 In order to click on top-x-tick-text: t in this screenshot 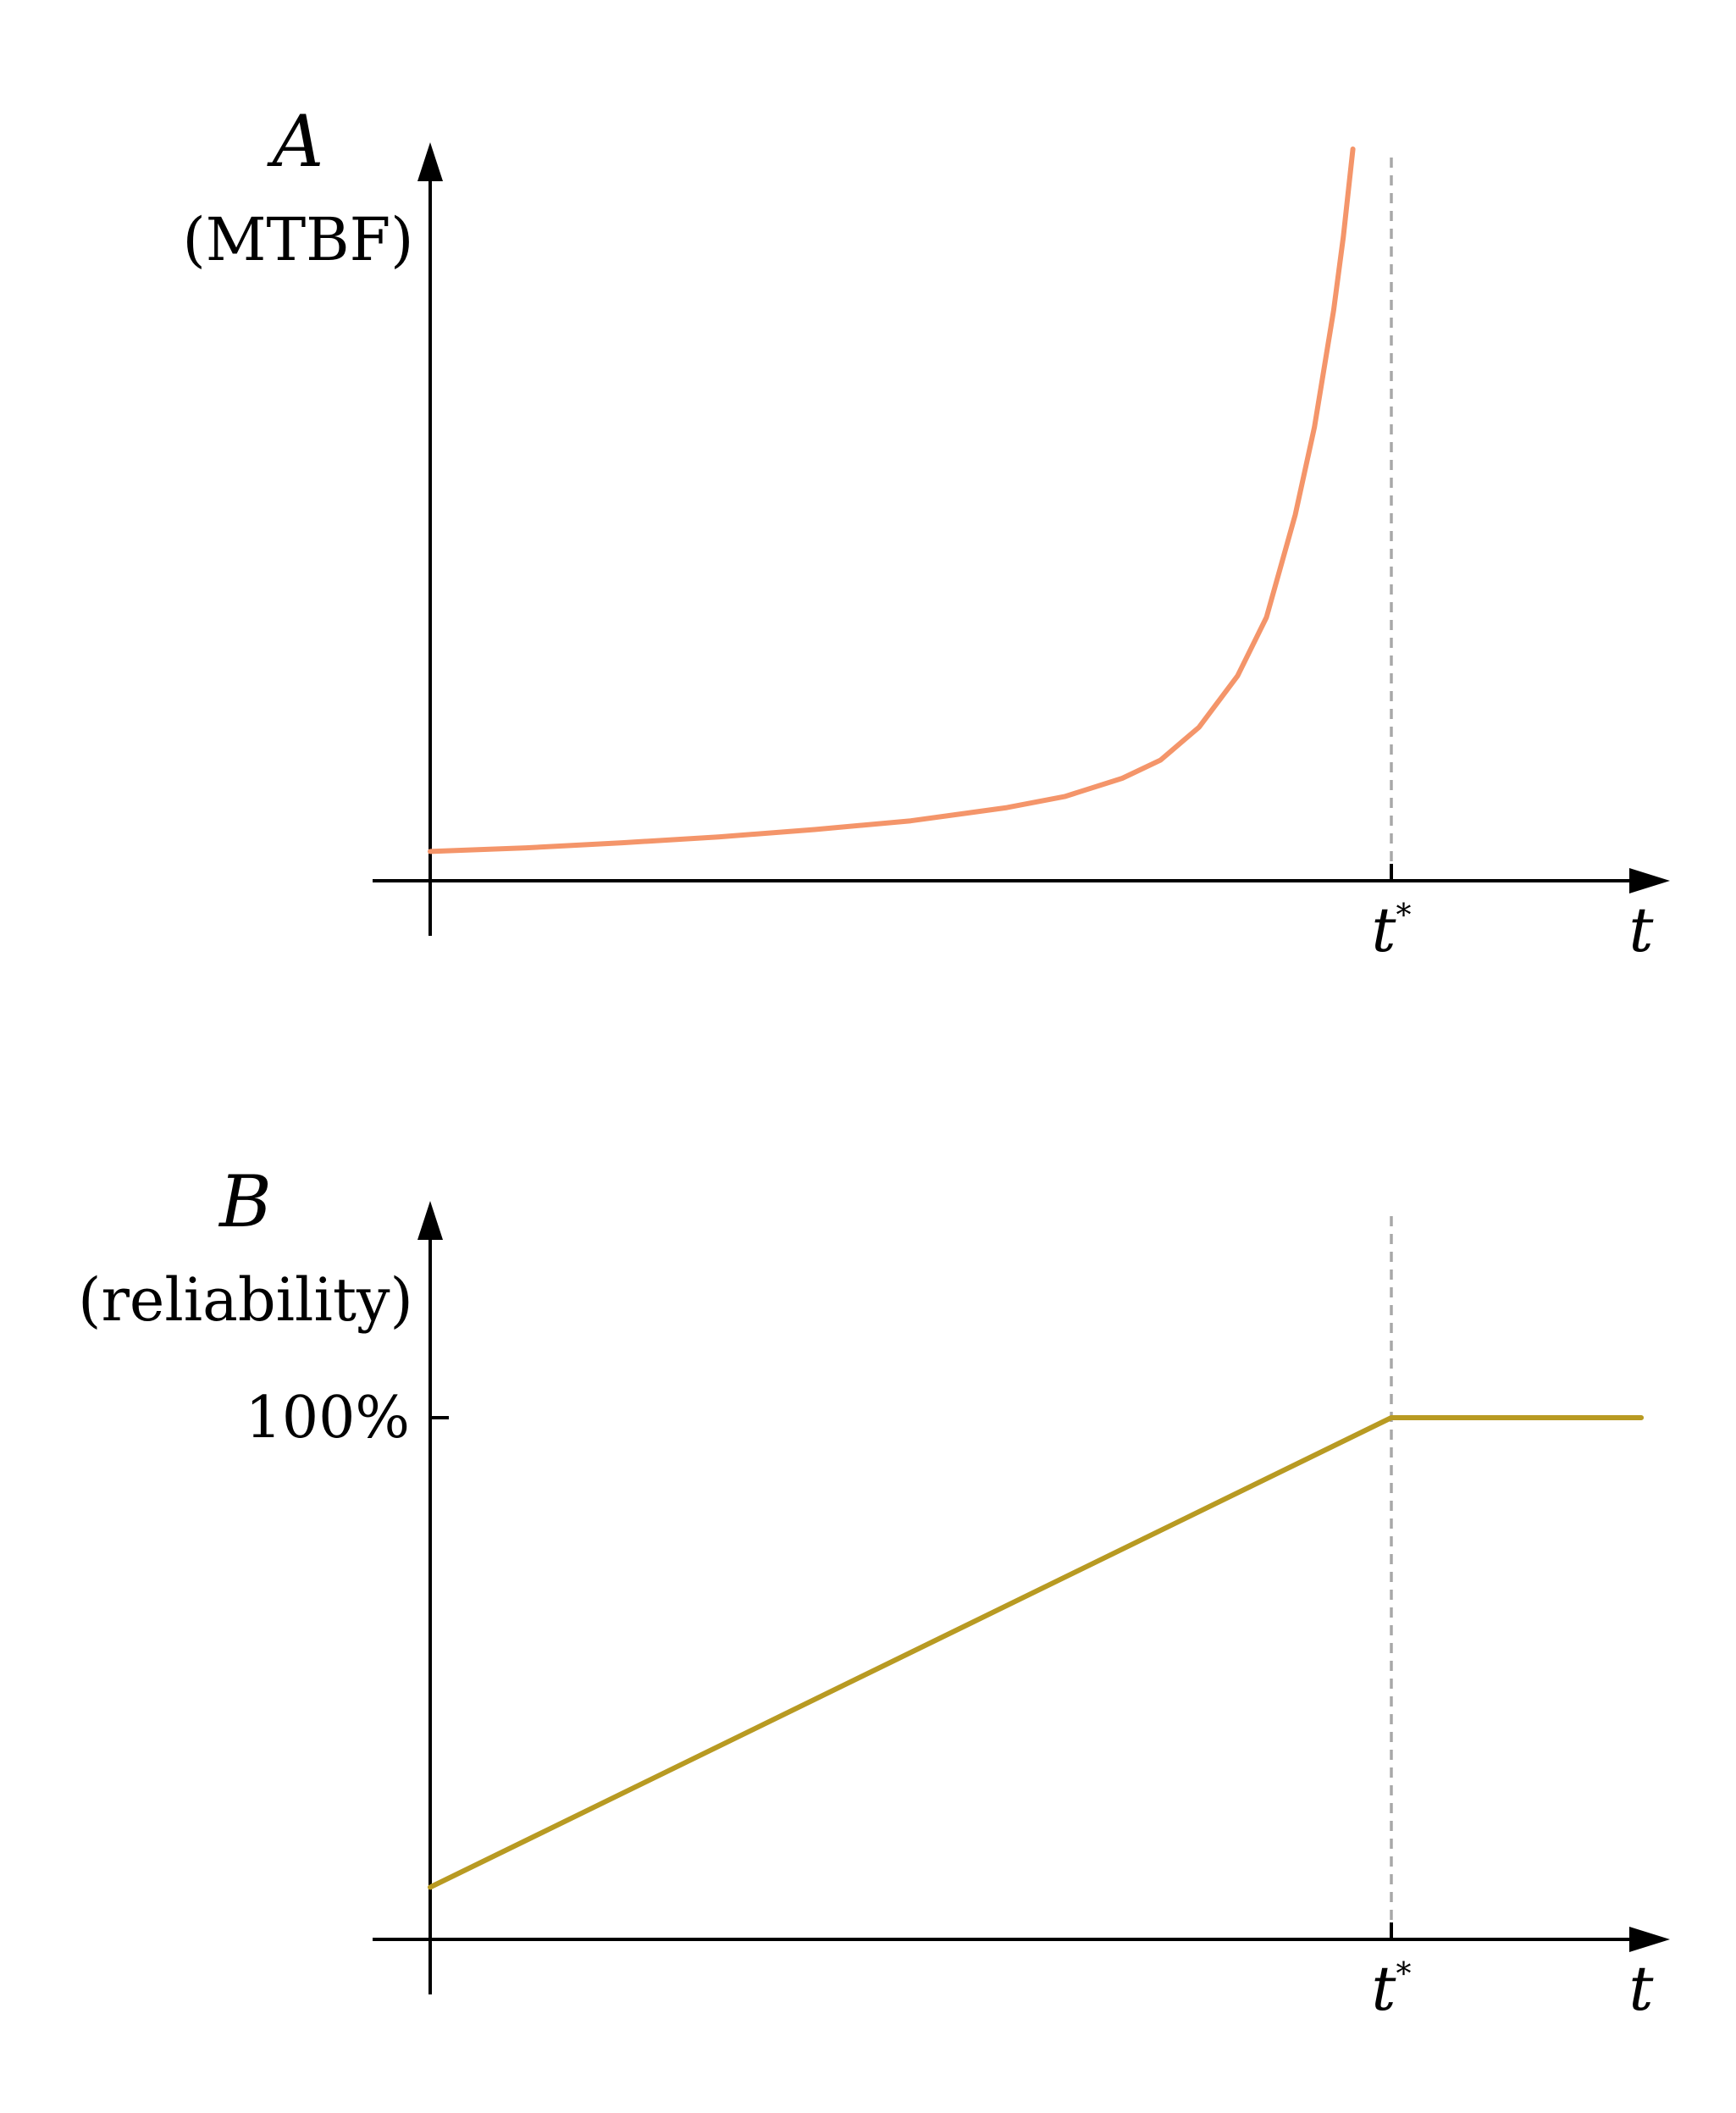, I will do `click(1384, 930)`.